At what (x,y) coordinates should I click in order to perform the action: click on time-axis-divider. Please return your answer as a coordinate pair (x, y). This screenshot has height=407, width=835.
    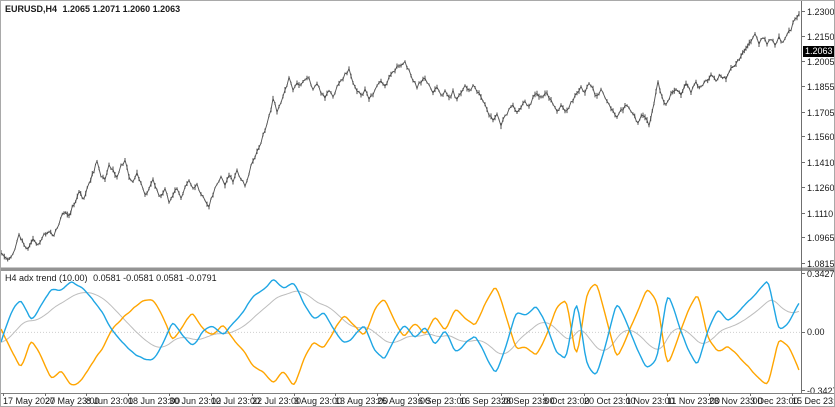
    Looking at the image, I should click on (417, 393).